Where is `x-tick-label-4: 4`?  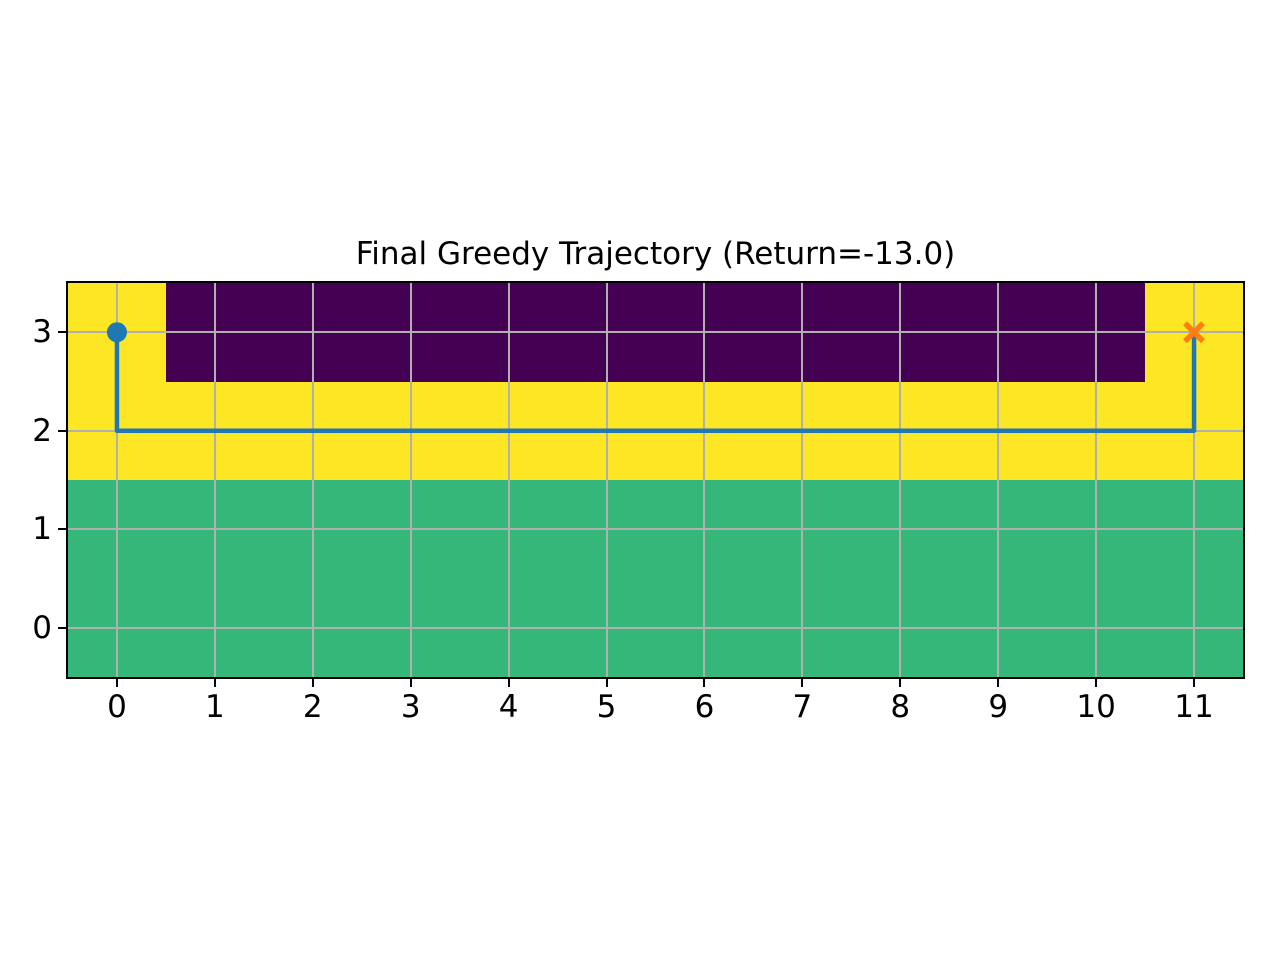
x-tick-label-4: 4 is located at coordinates (508, 707).